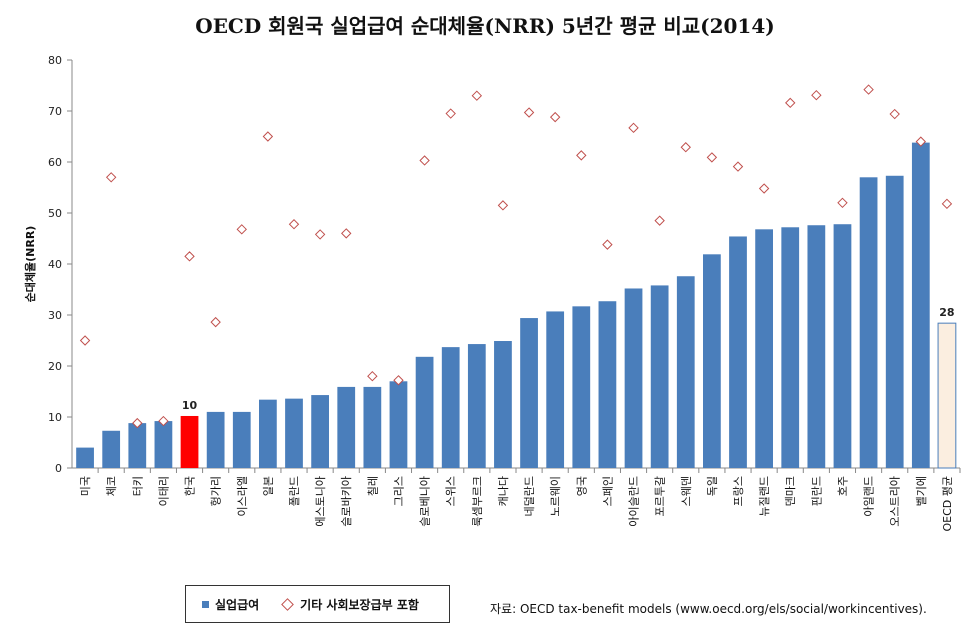  I want to click on y-tick-label: 80, so click(55, 60).